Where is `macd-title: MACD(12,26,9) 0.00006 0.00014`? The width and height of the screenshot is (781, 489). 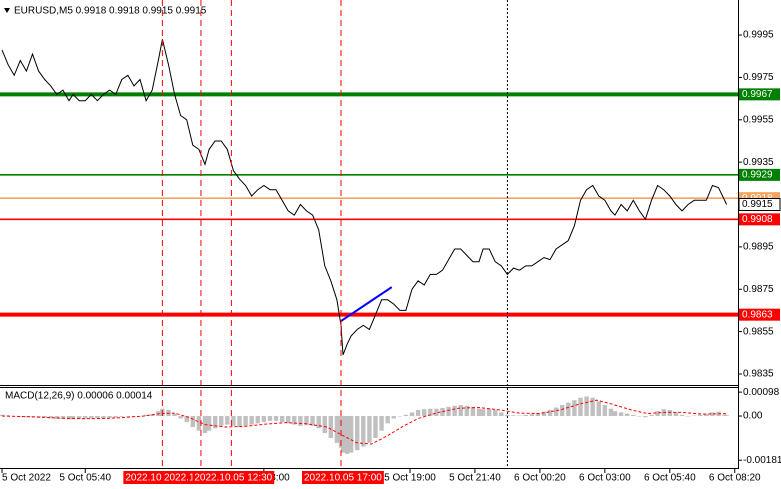
macd-title: MACD(12,26,9) 0.00006 0.00014 is located at coordinates (79, 396).